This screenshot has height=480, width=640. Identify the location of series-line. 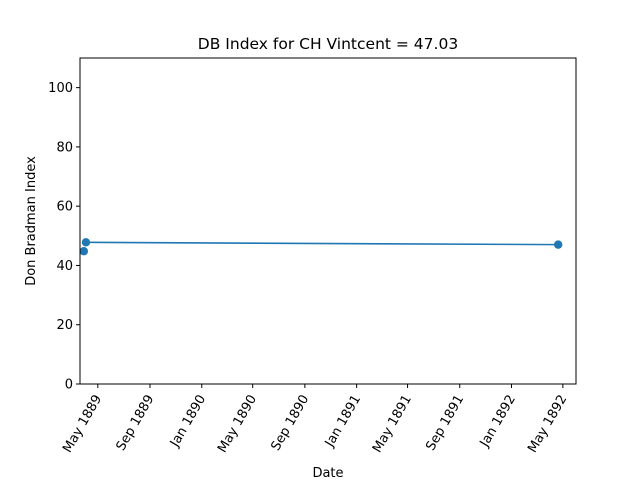
(322, 243).